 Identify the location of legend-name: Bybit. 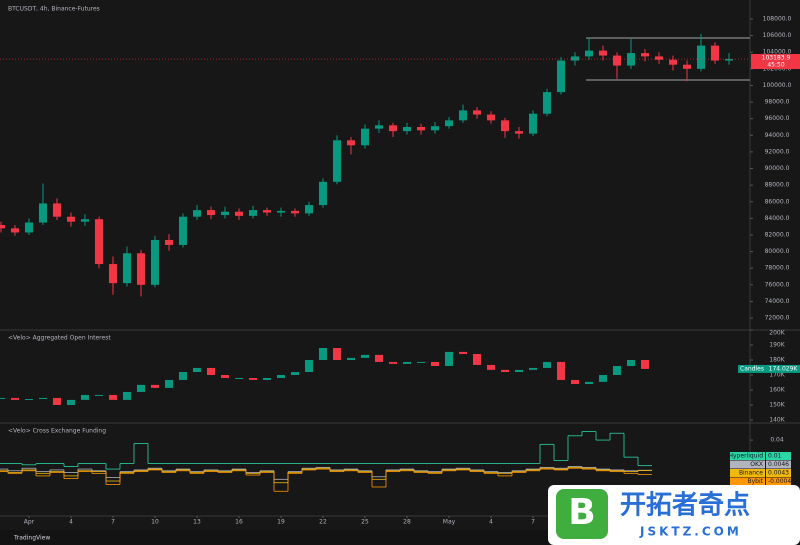
(756, 481).